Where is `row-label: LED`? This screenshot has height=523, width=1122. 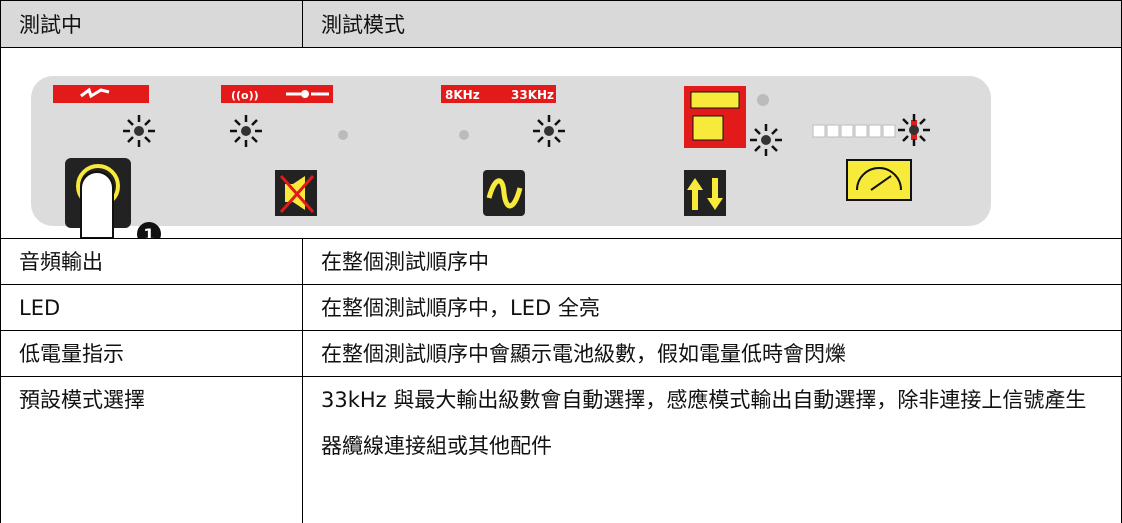
row-label: LED is located at coordinates (151, 307).